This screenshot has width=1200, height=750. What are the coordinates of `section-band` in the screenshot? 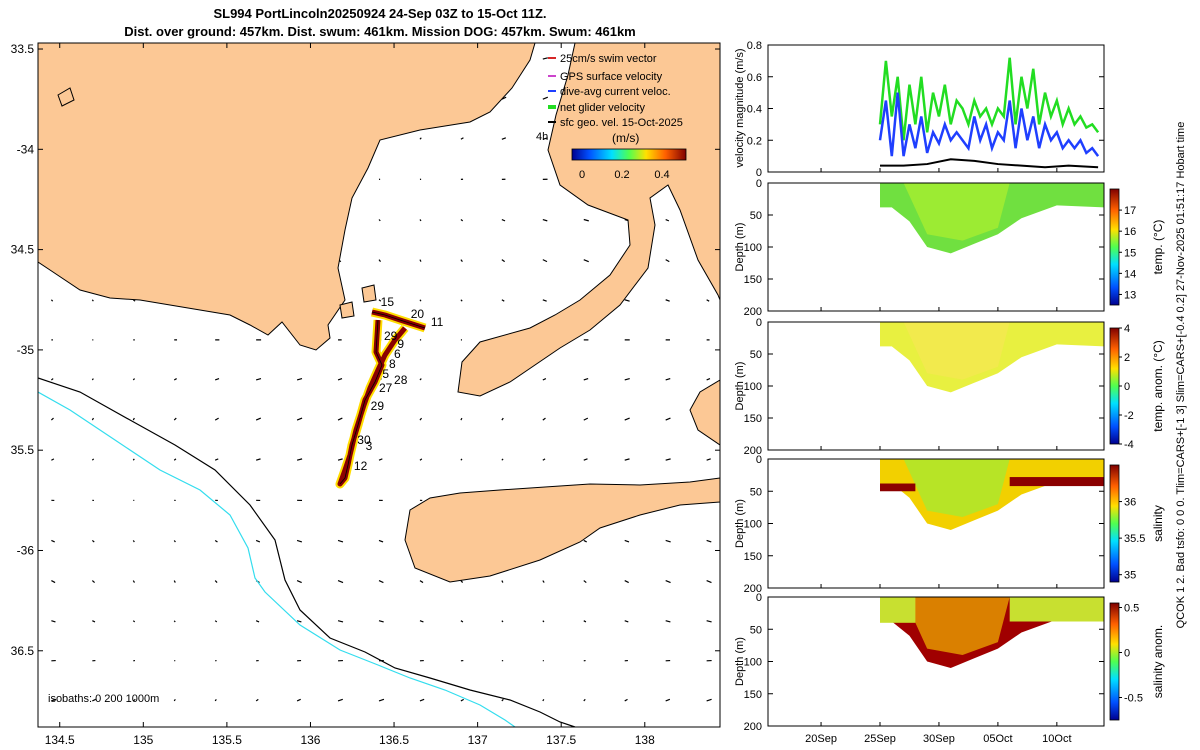 It's located at (956, 626).